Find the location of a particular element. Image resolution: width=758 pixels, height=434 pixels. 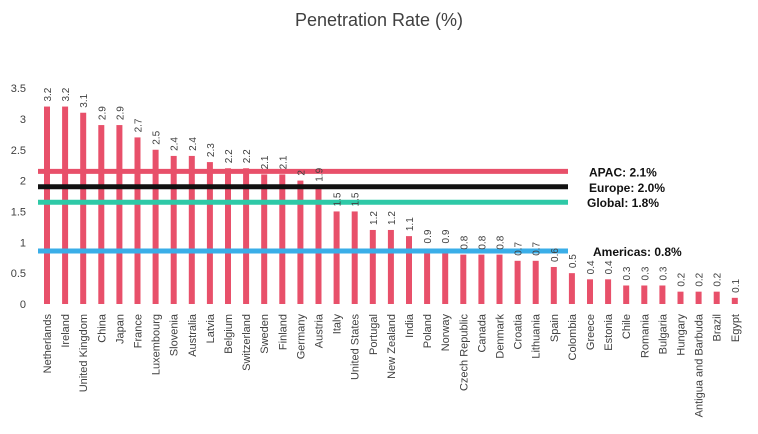

category-label: Austria is located at coordinates (320, 330).